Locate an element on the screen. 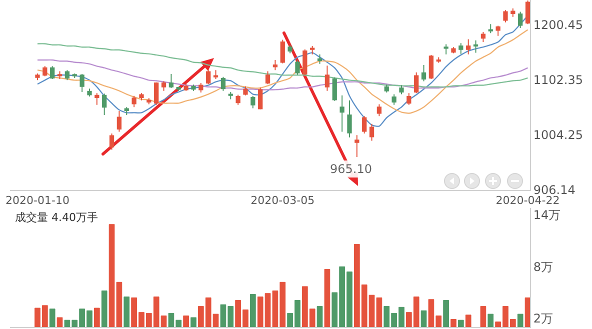 Image resolution: width=592 pixels, height=329 pixels. x-tick-label: 2020-03-05 is located at coordinates (282, 201).